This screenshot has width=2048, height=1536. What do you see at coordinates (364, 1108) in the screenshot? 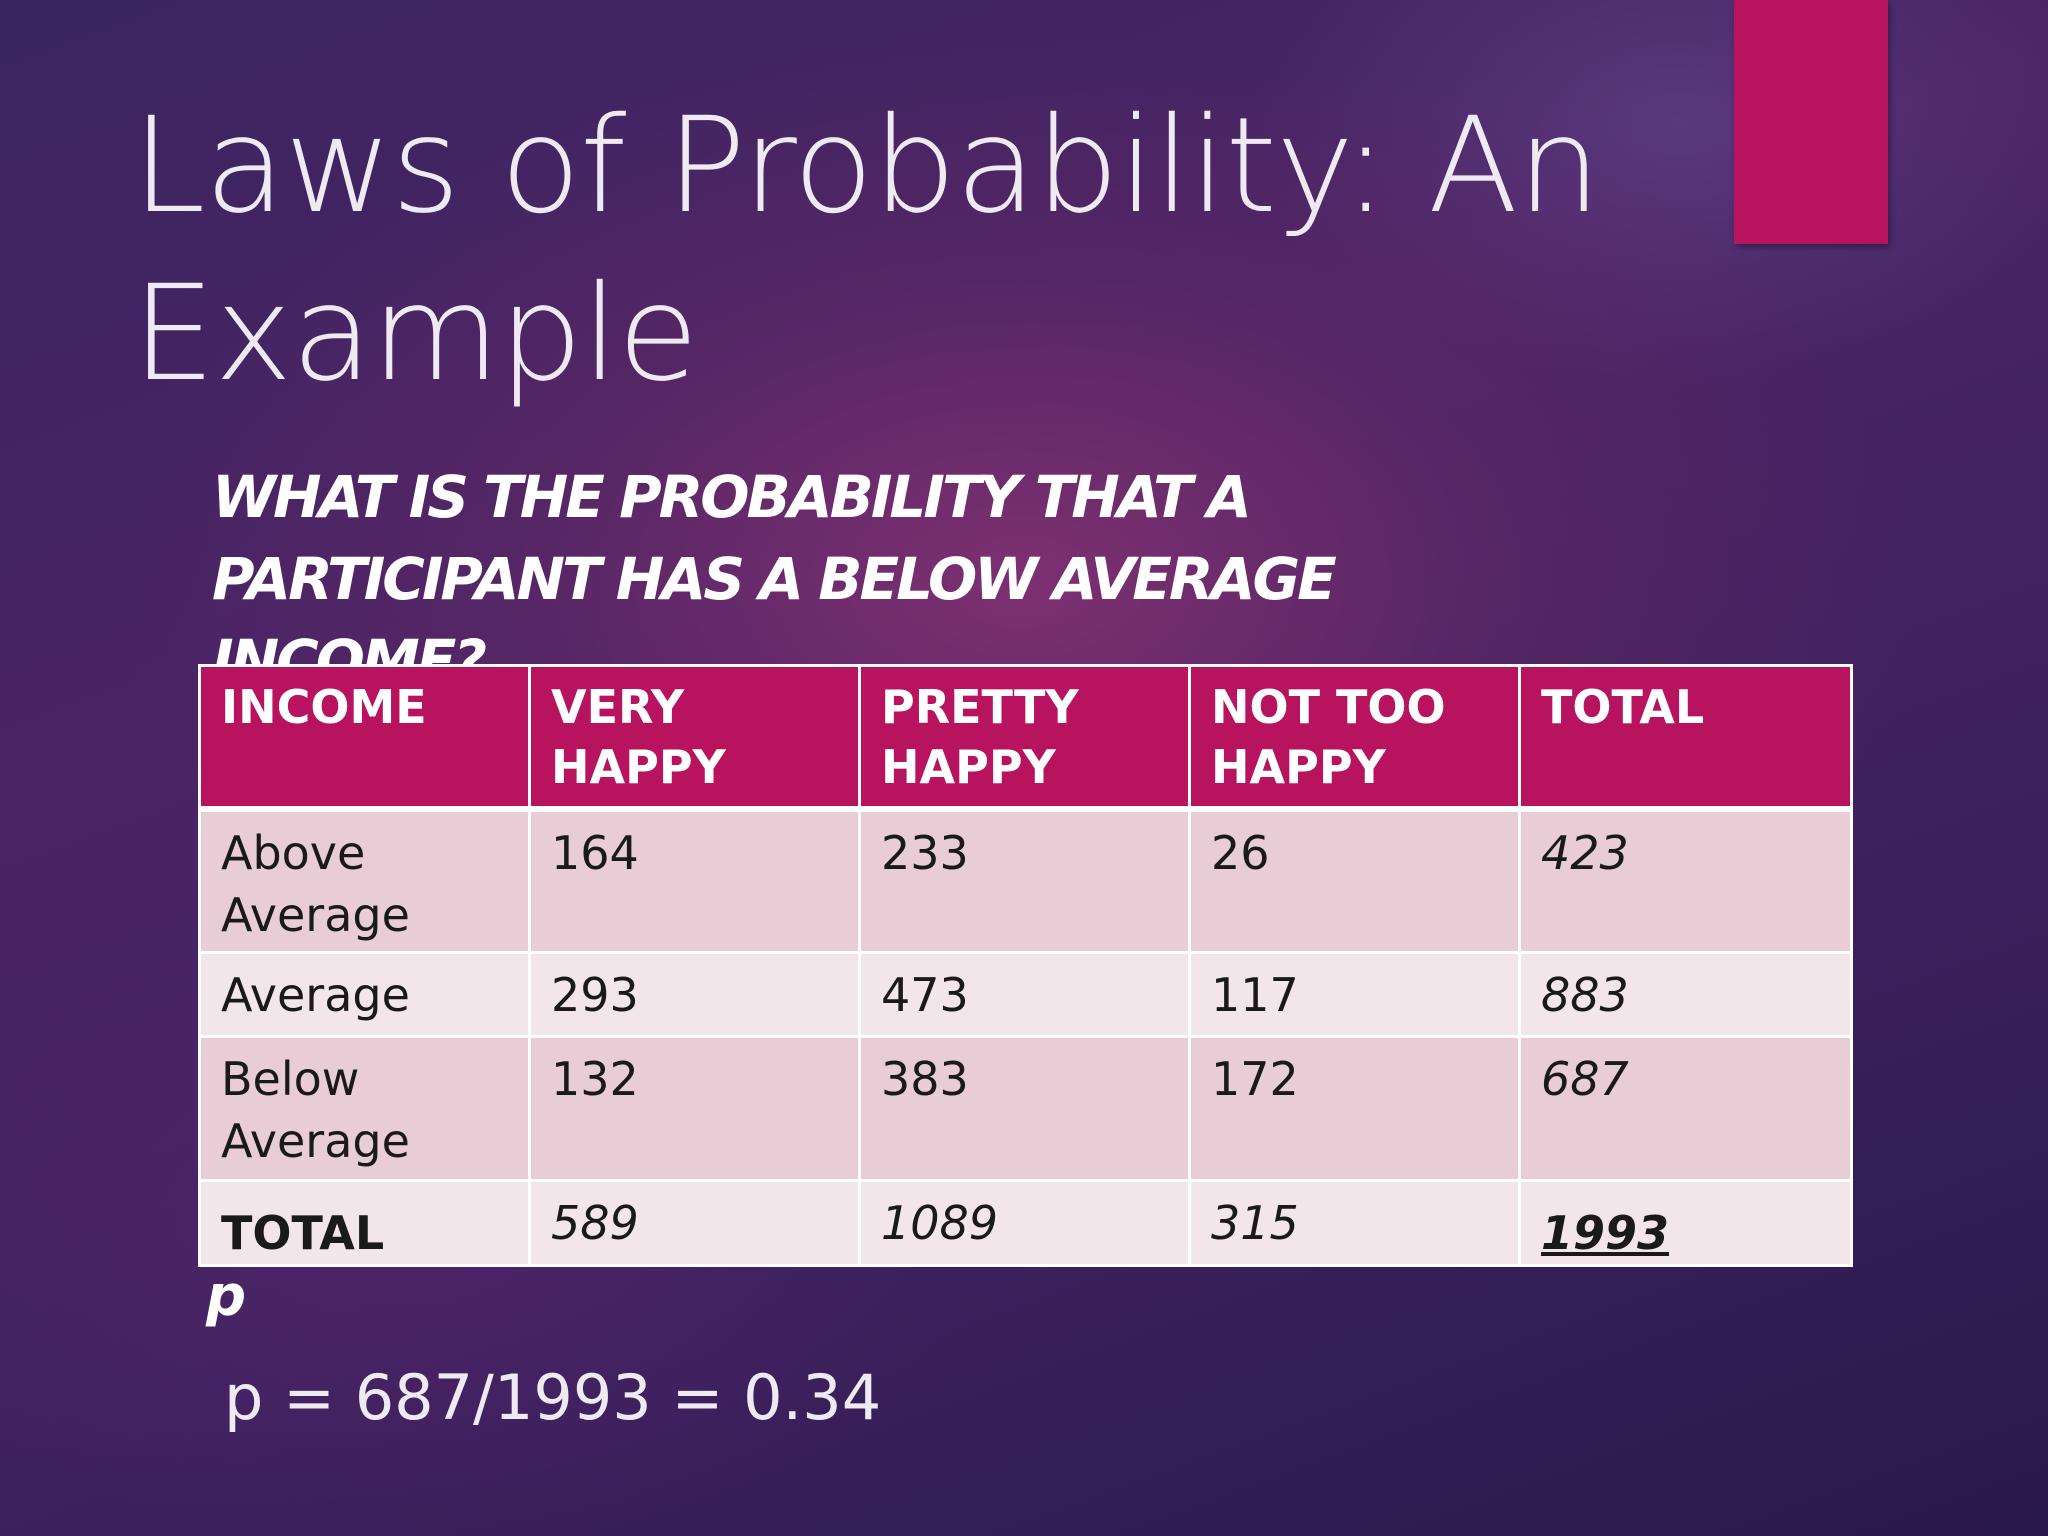
I see `row-label: Below Average` at bounding box center [364, 1108].